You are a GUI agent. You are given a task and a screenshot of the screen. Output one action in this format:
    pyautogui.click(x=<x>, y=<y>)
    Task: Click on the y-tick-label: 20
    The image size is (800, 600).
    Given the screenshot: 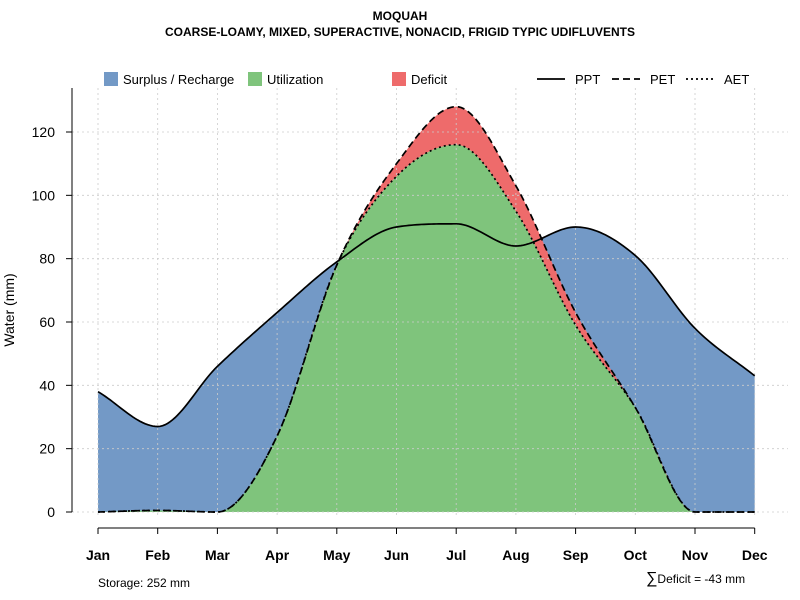 What is the action you would take?
    pyautogui.click(x=47, y=449)
    